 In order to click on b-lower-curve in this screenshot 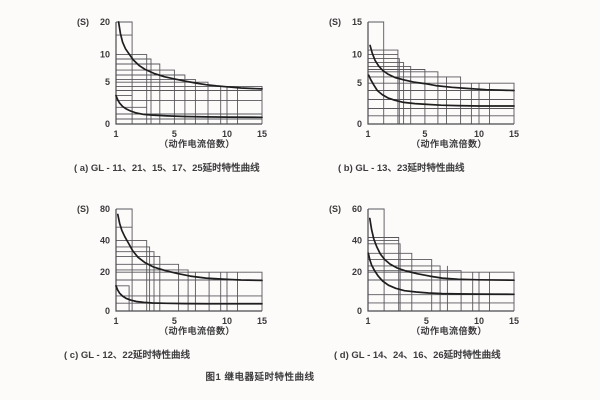, I will do `click(441, 90)`.